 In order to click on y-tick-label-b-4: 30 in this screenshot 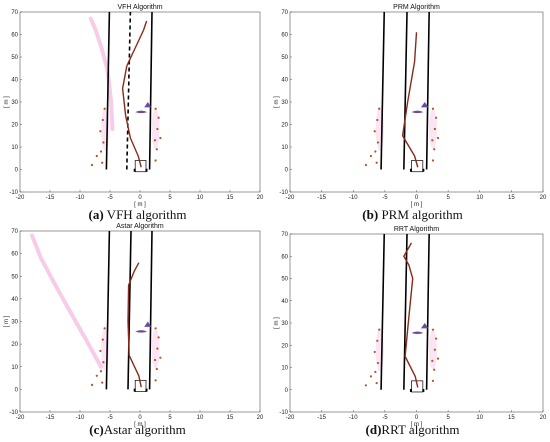, I will do `click(284, 103)`.